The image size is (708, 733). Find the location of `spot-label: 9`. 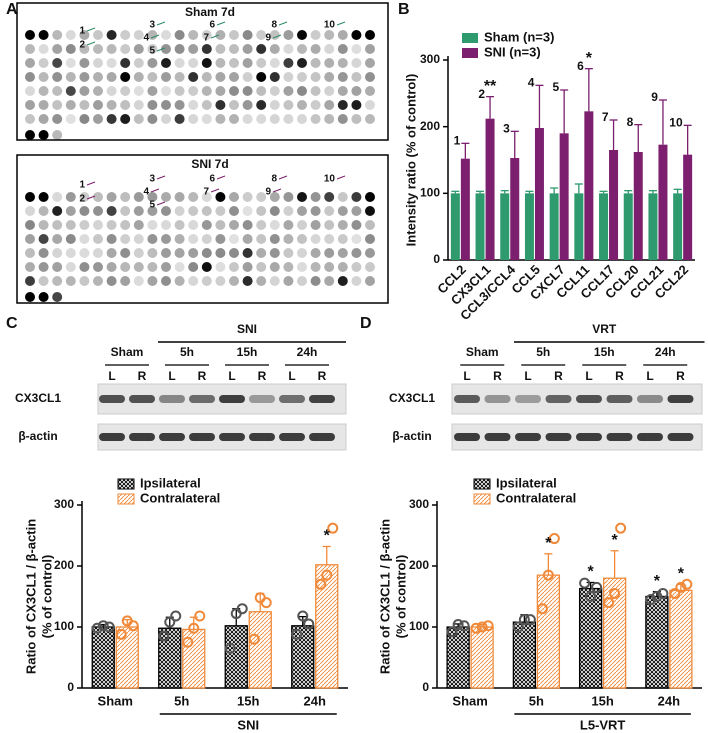

spot-label: 9 is located at coordinates (268, 192).